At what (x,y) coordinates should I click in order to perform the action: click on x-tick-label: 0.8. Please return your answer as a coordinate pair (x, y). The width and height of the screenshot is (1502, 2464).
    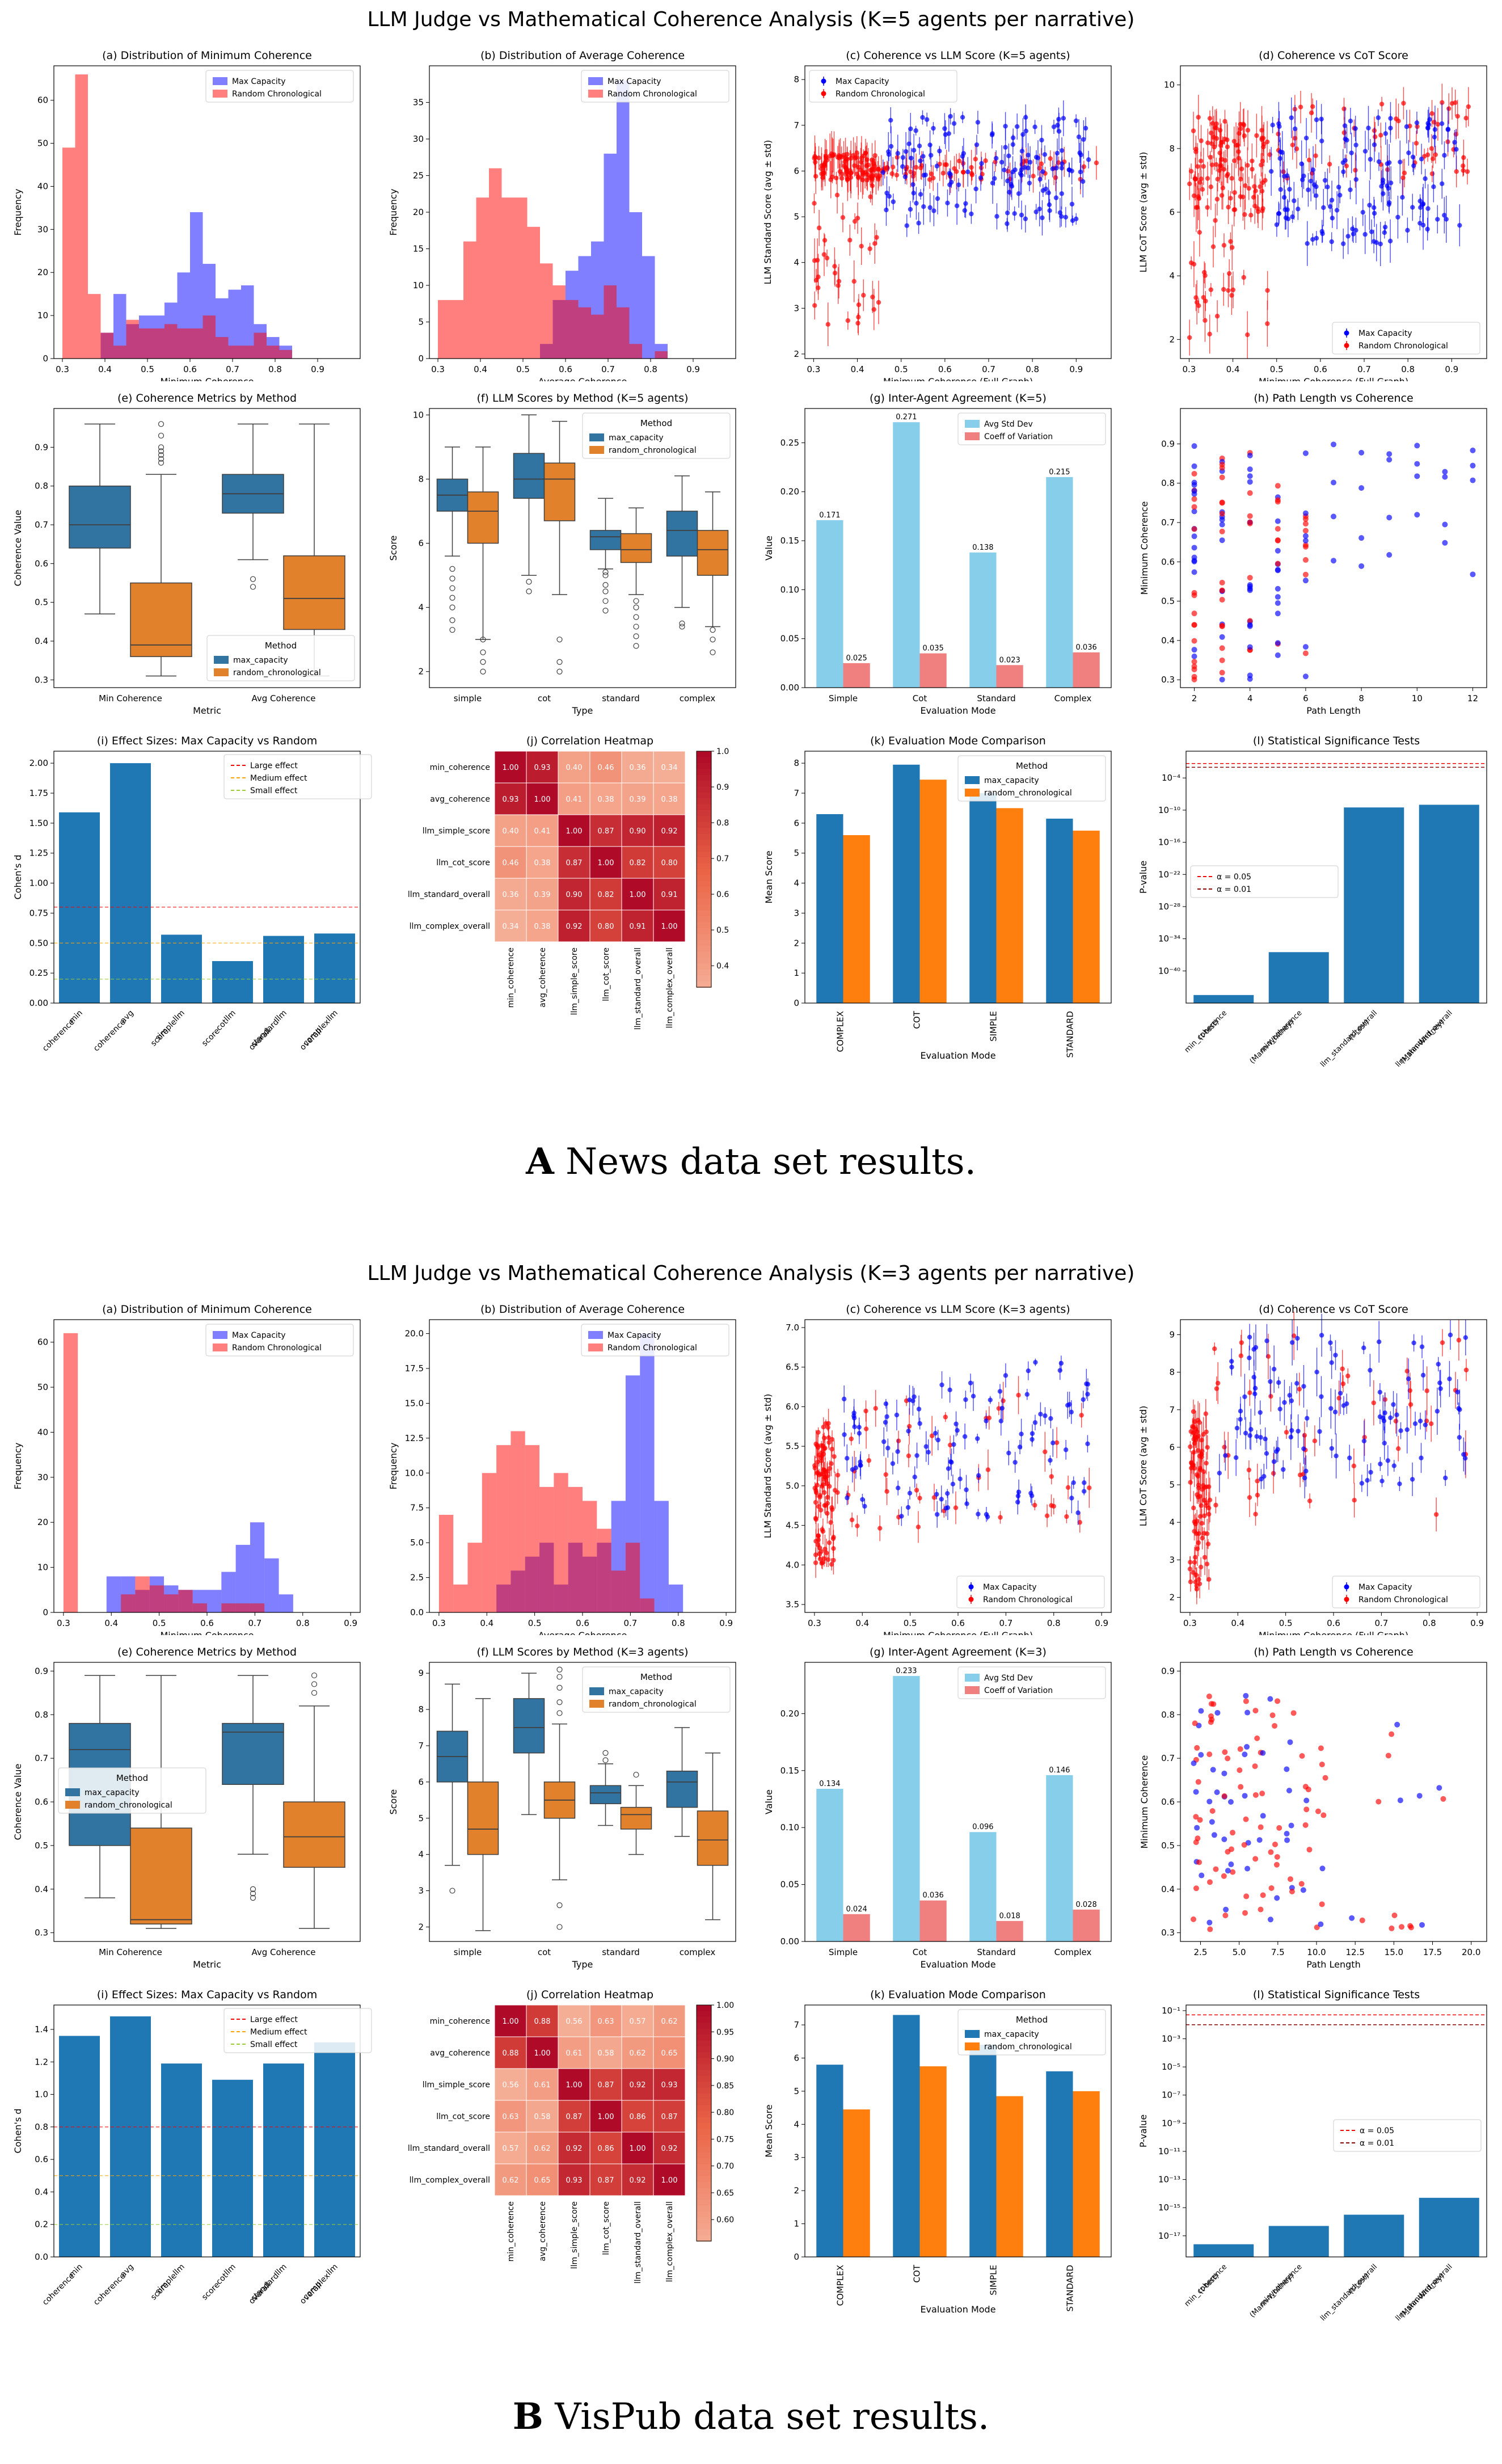
    Looking at the image, I should click on (1408, 369).